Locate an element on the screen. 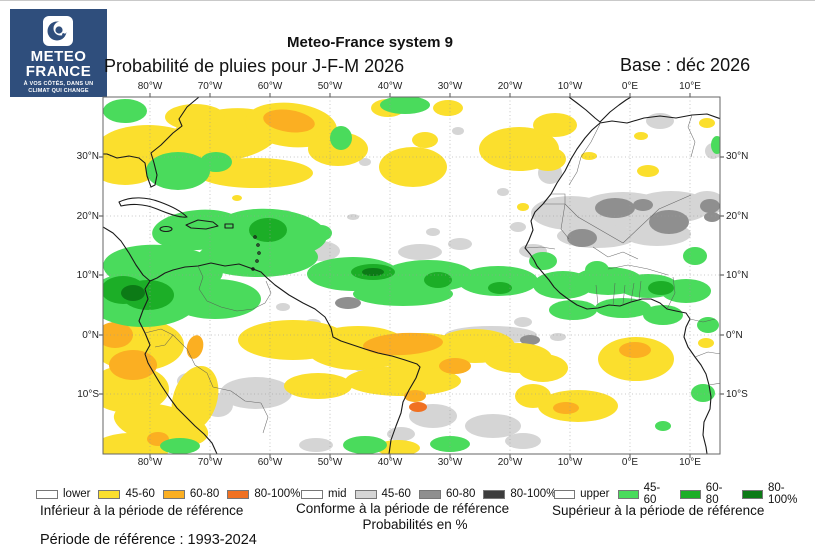 The width and height of the screenshot is (815, 557). meteo-france-moon-icon is located at coordinates (58, 31).